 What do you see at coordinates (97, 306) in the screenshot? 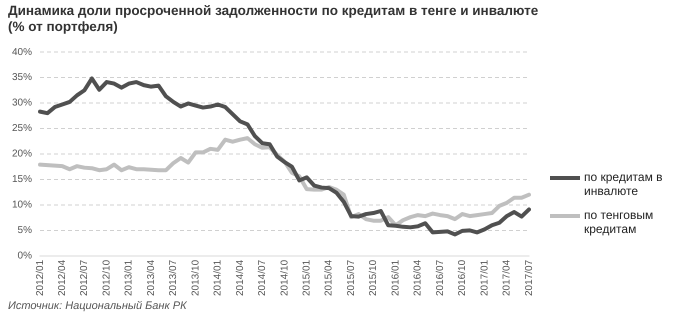
I see `text: Источник: Национальный Банк РК` at bounding box center [97, 306].